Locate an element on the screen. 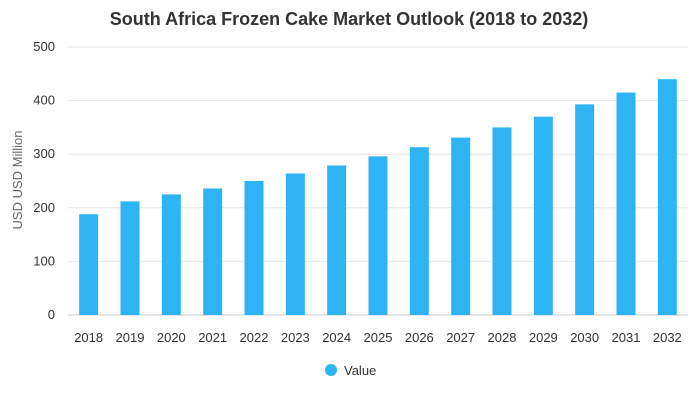 The width and height of the screenshot is (700, 400). legend-swatch-value is located at coordinates (331, 370).